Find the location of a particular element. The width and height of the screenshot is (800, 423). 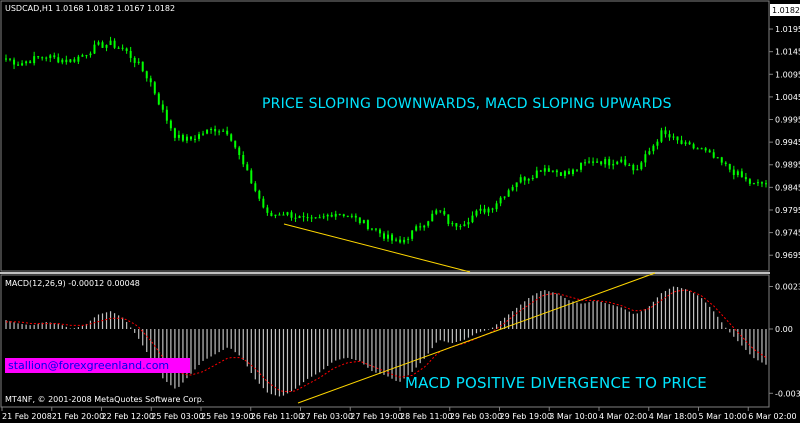

macd-trendline is located at coordinates (476, 338).